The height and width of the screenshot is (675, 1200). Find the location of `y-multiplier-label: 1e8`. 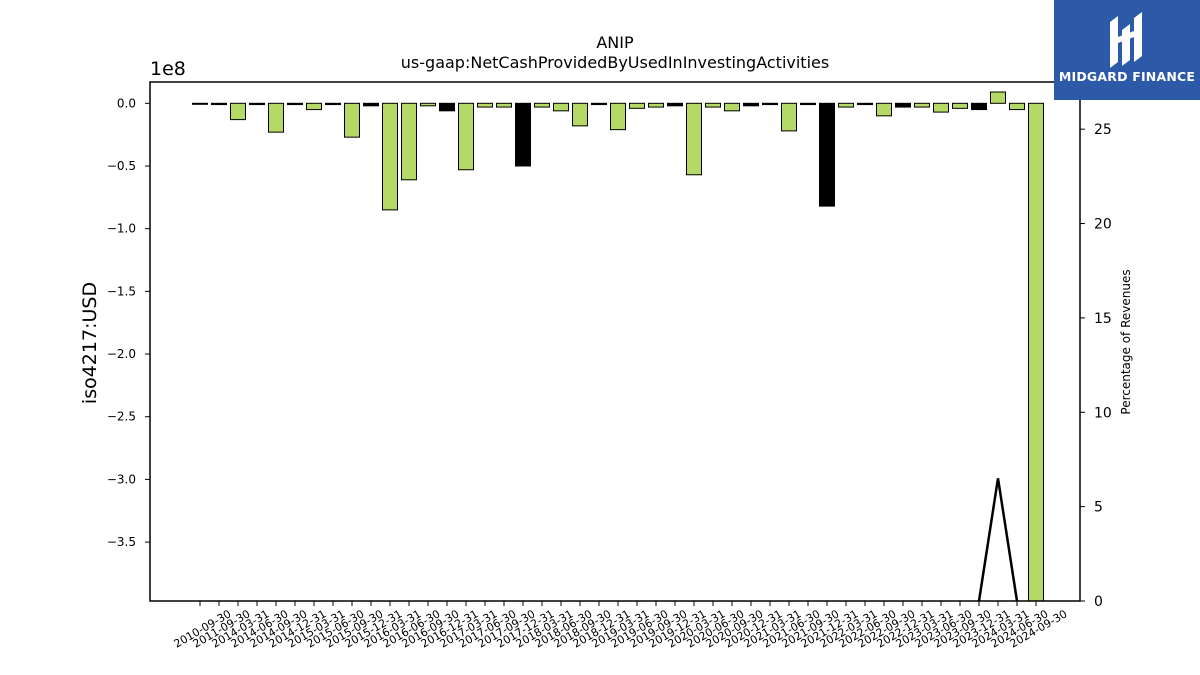

y-multiplier-label: 1e8 is located at coordinates (168, 69).